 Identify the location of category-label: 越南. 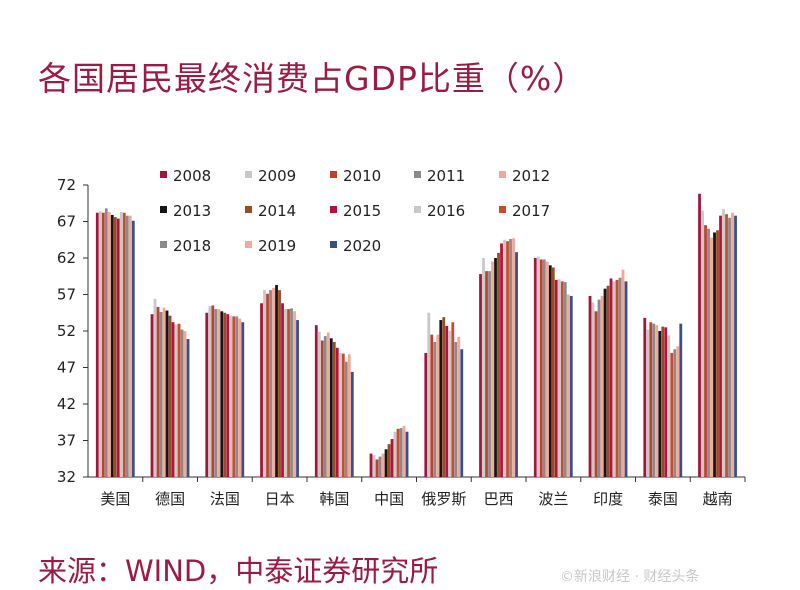
(718, 499).